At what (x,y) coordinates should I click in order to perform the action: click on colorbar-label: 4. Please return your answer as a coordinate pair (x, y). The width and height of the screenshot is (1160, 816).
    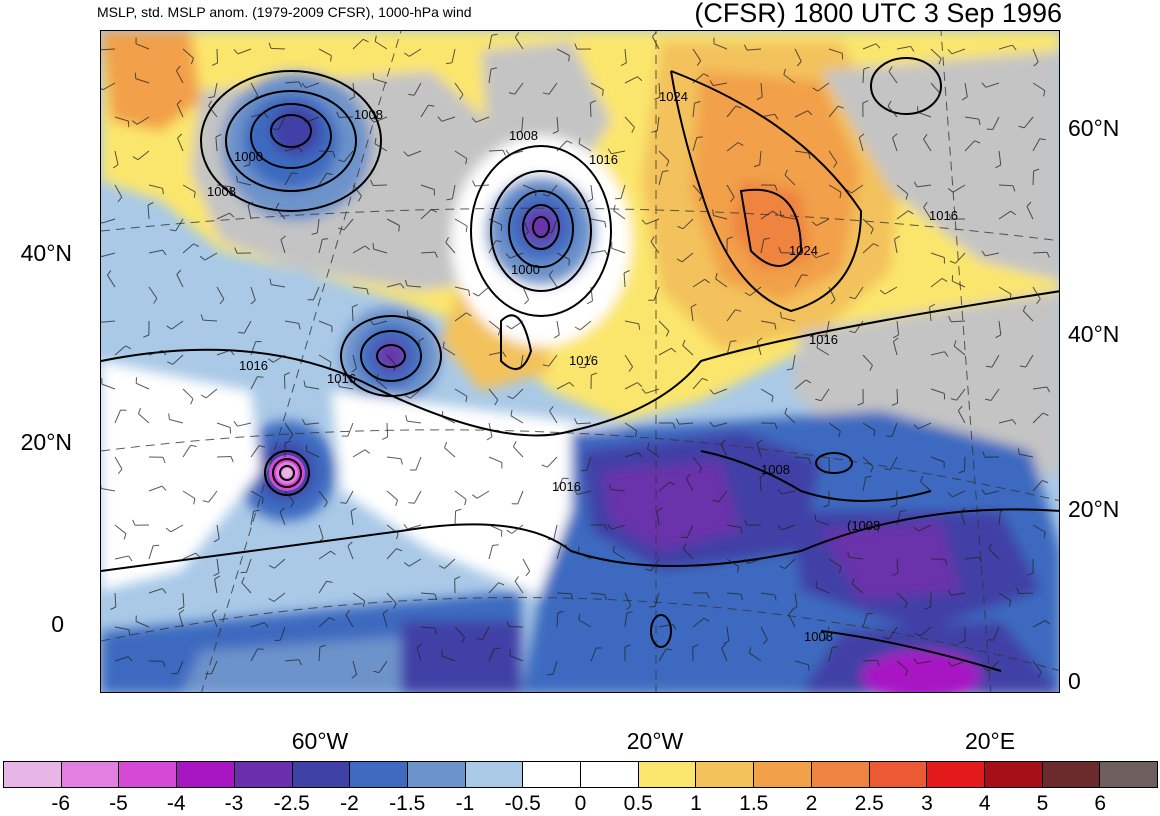
    Looking at the image, I should click on (985, 804).